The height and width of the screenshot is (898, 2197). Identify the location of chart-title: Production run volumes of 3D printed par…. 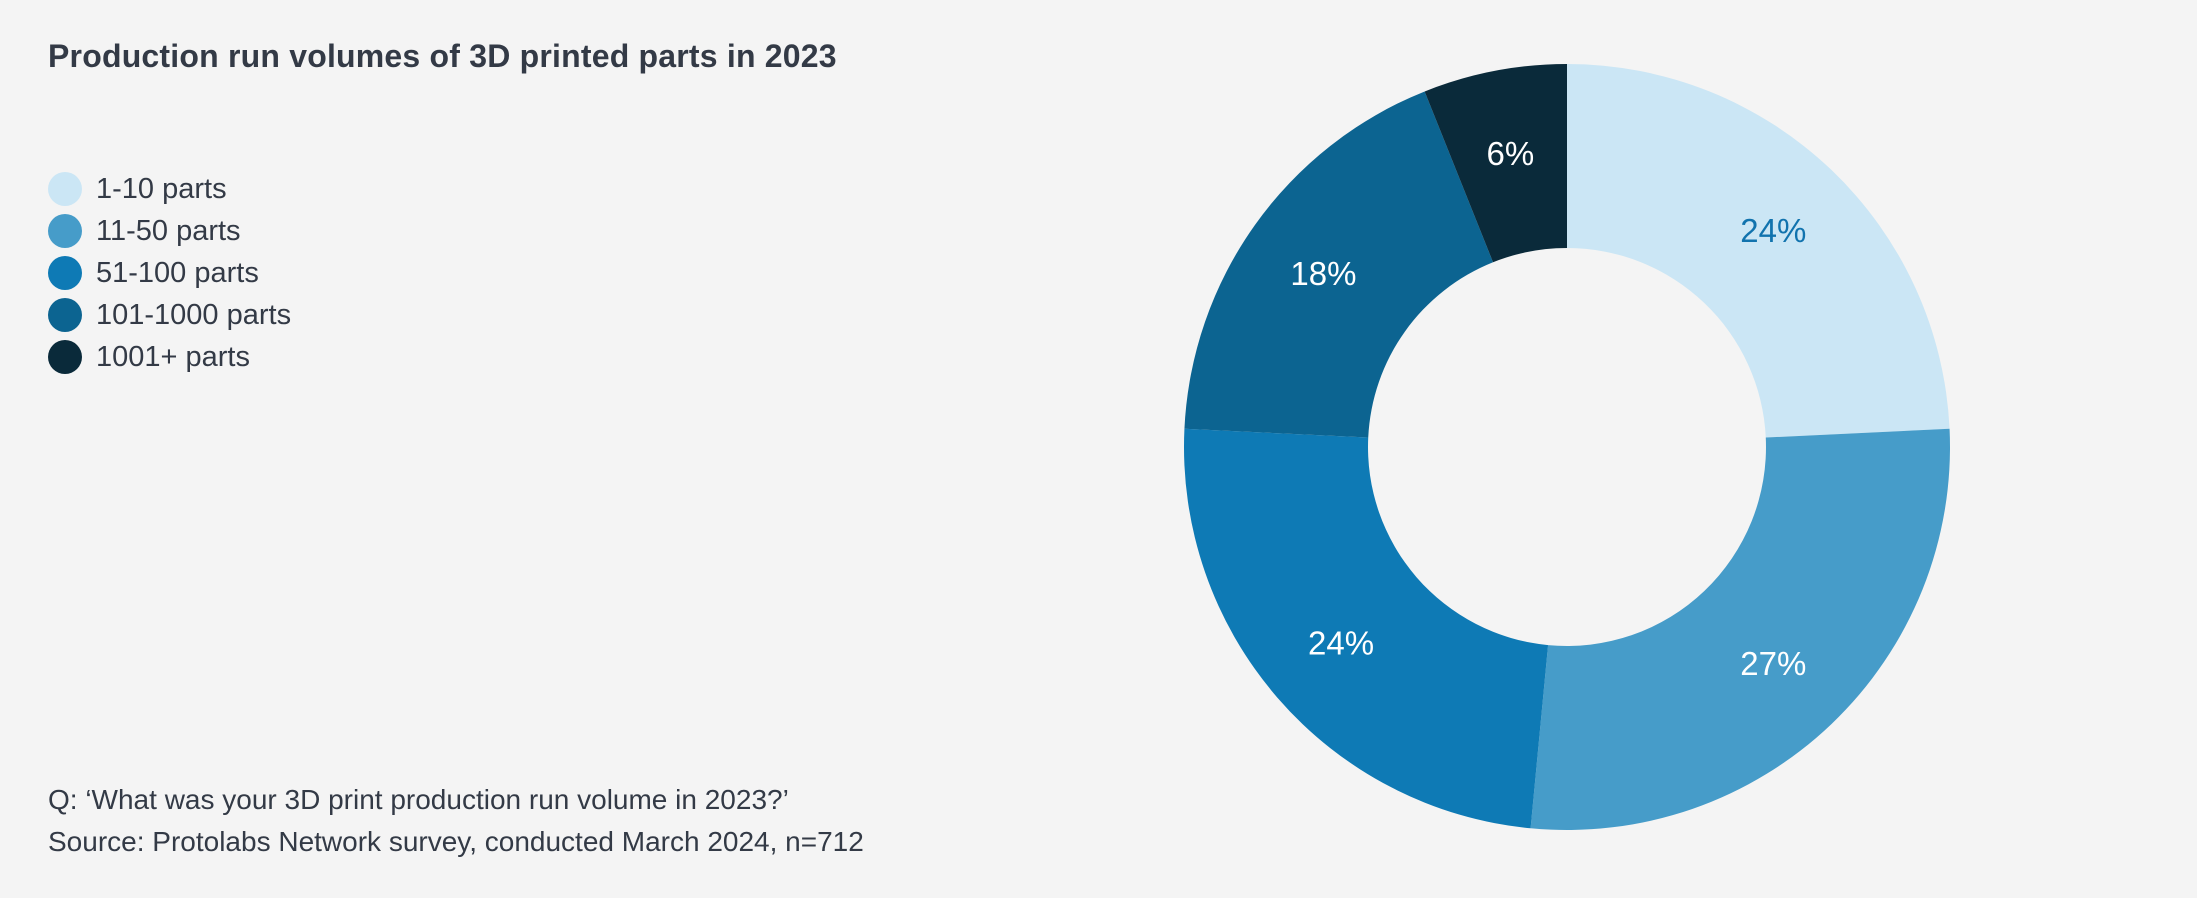
(442, 56).